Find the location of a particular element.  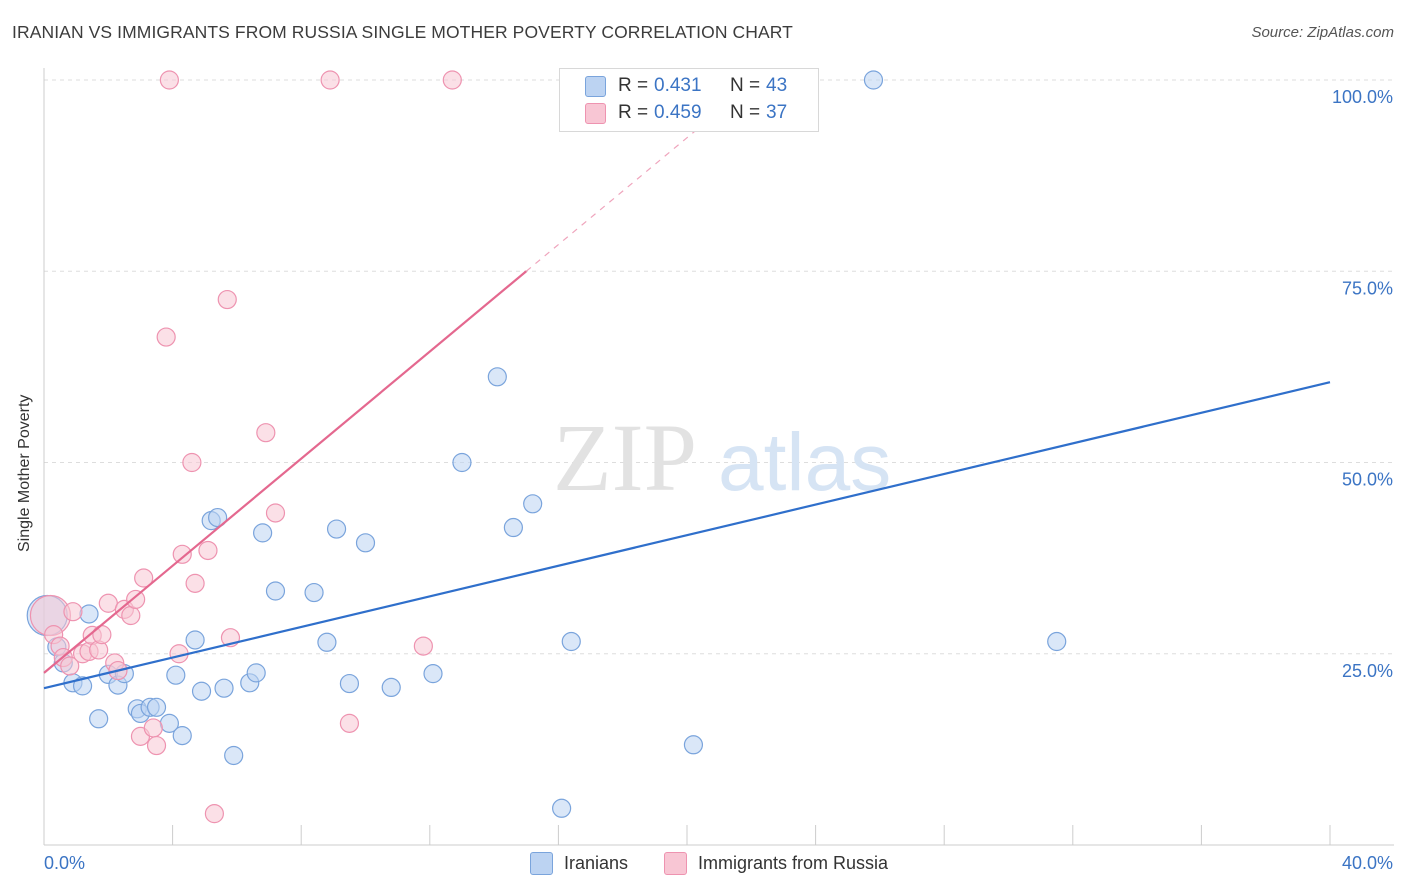

y-tick-label-3: 100.0% is located at coordinates (1362, 97).